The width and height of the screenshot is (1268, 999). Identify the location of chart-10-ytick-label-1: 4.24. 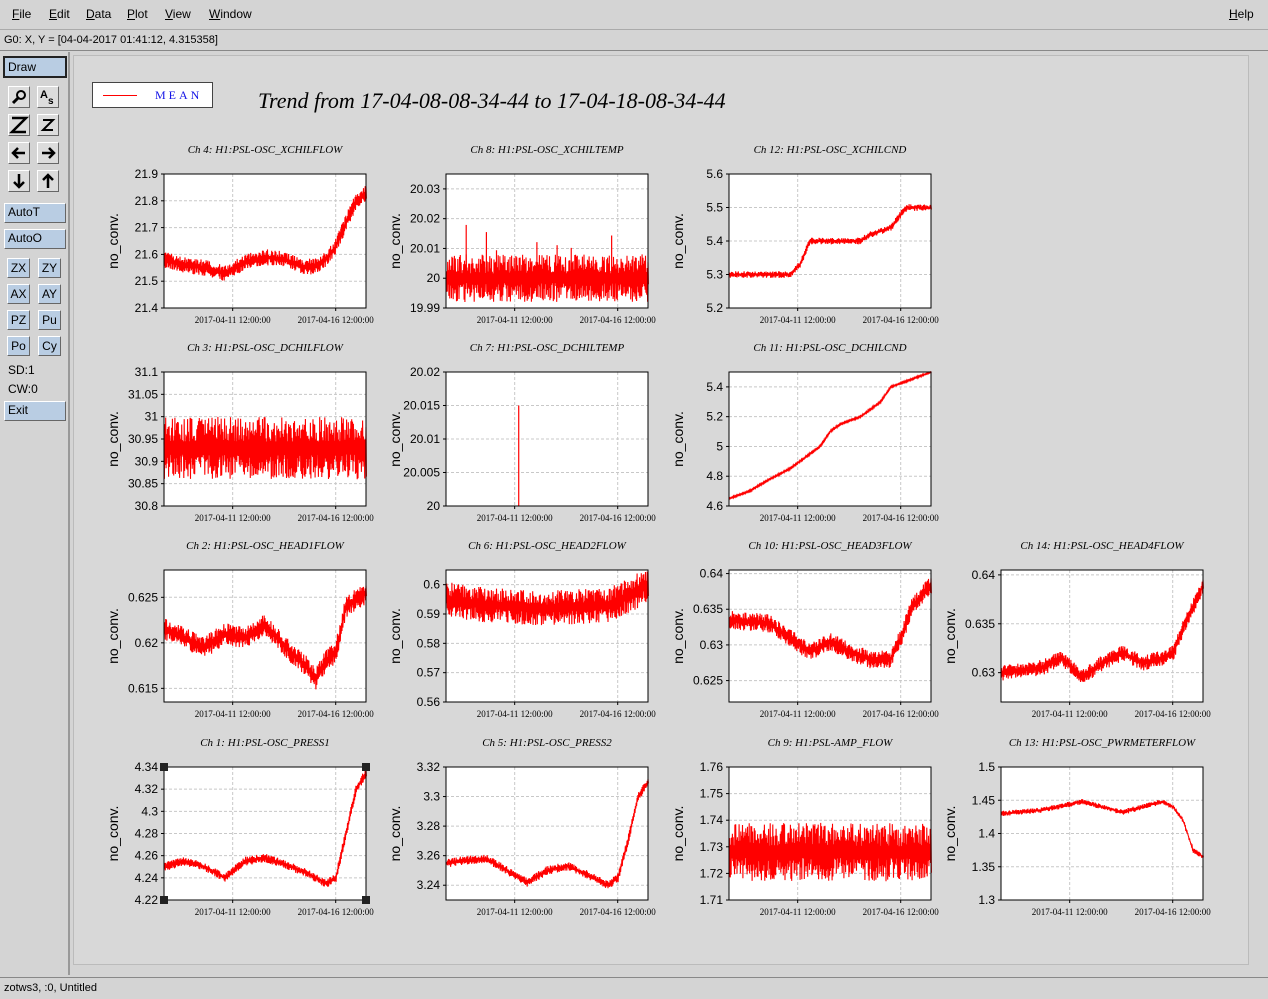
(147, 878).